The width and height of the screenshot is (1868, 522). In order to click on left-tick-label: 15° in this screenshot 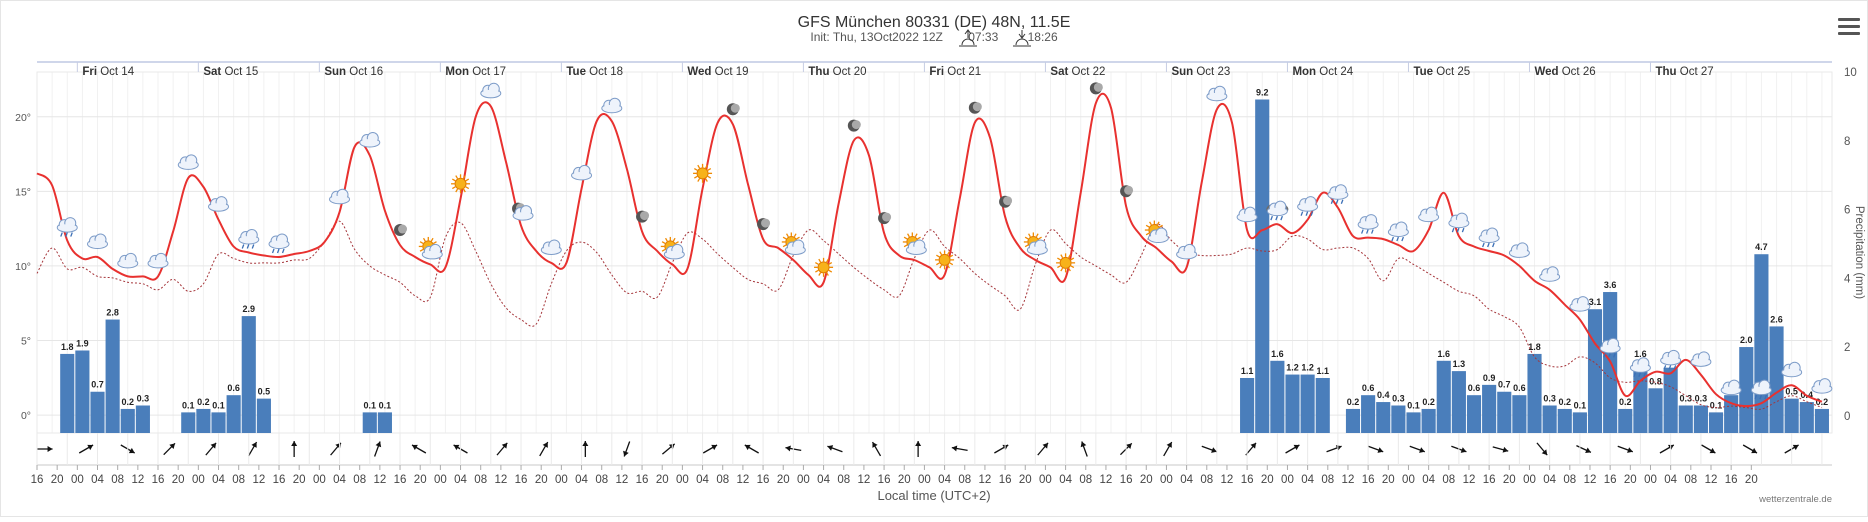, I will do `click(23, 192)`.